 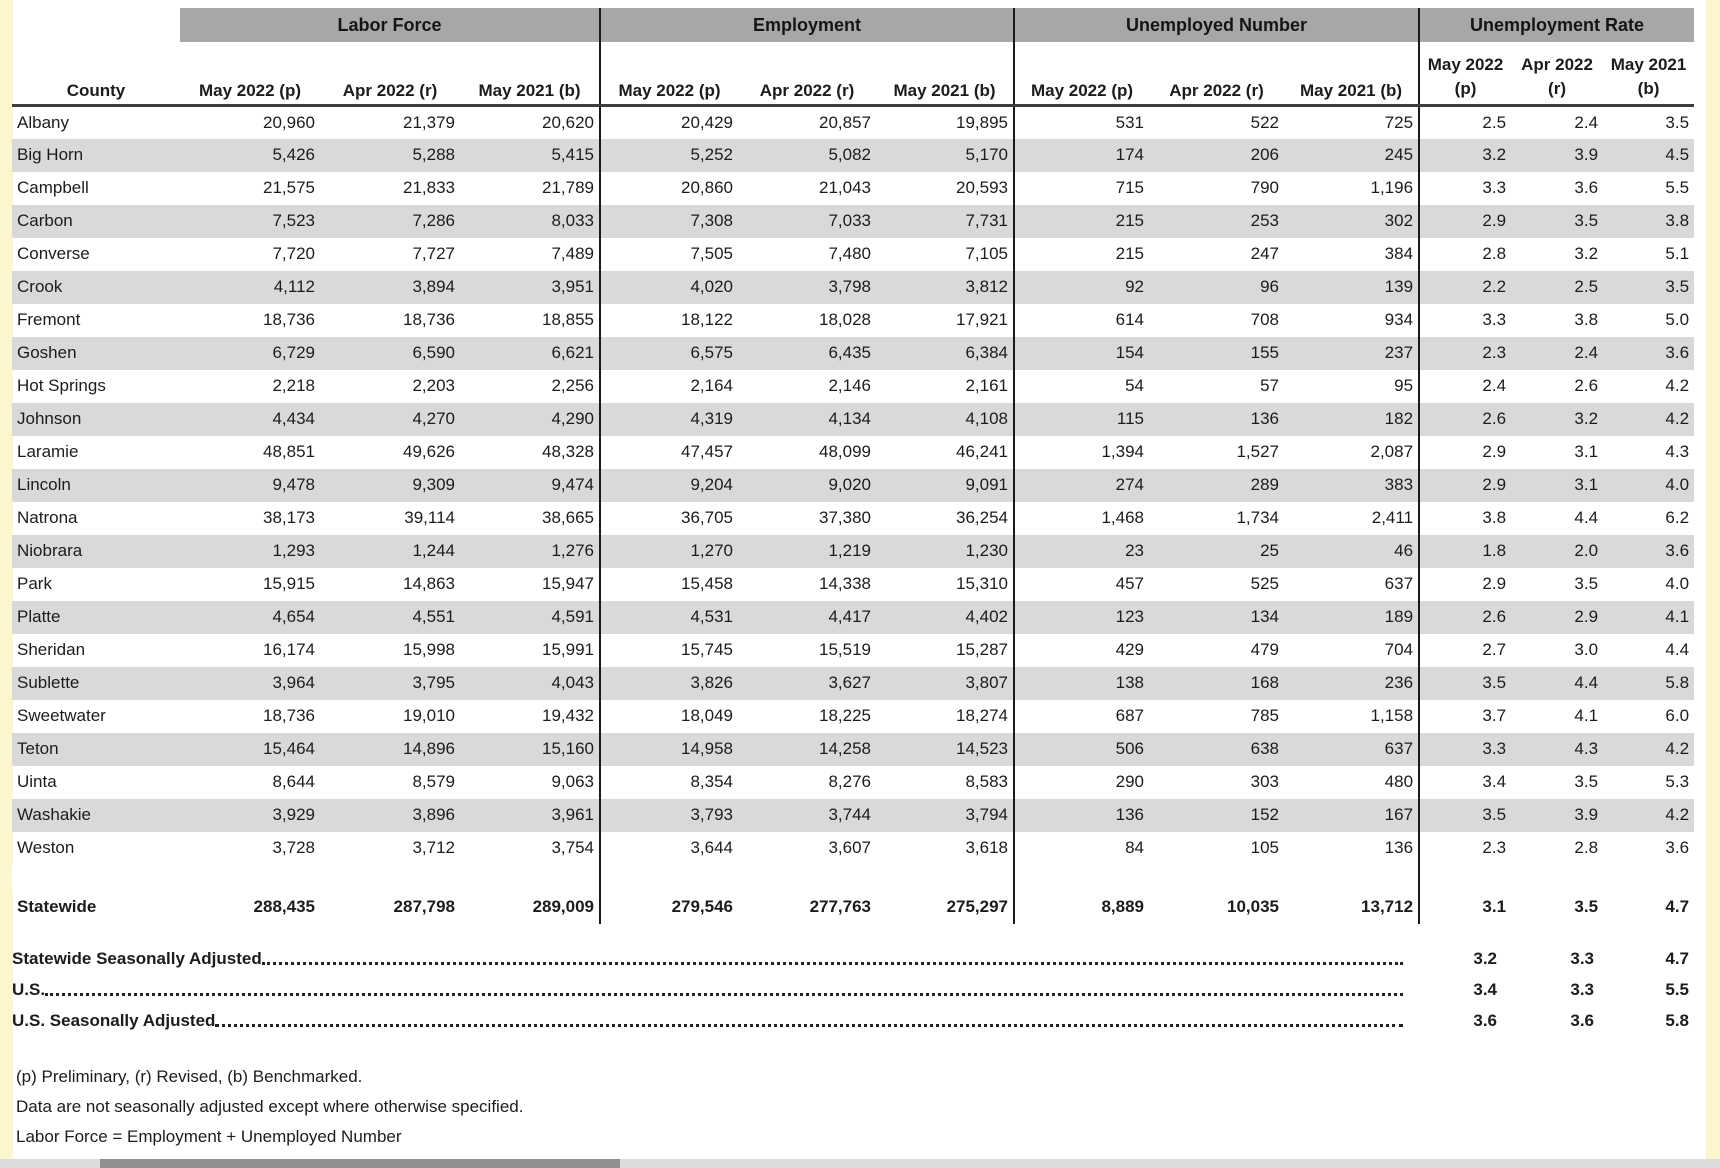 I want to click on value-cell: 21,789, so click(x=568, y=187).